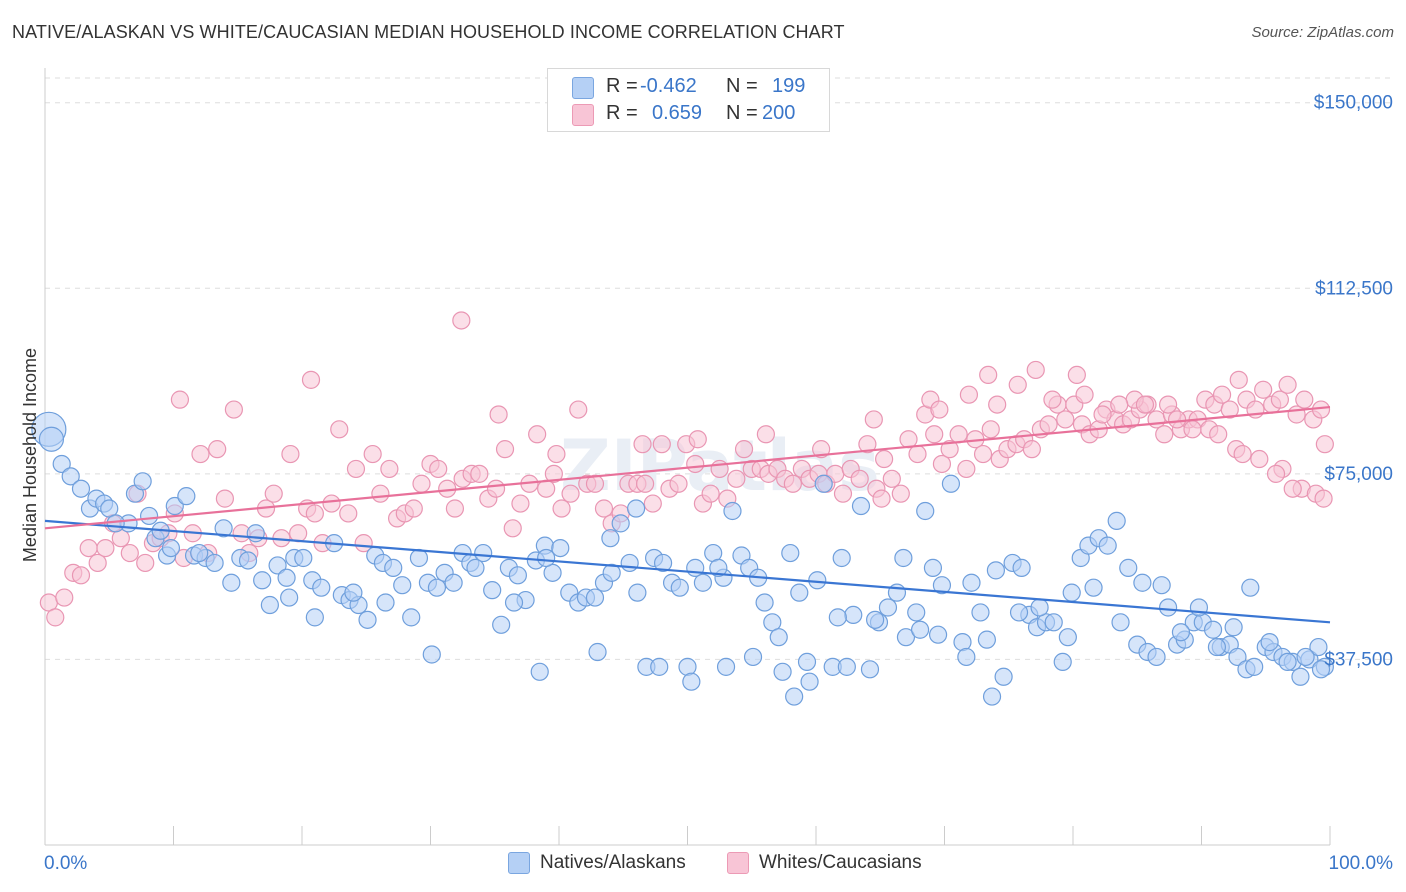 Image resolution: width=1406 pixels, height=892 pixels. Describe the element at coordinates (688, 114) in the screenshot. I see `legend-row-whites: R = 0.659 N = 200` at that location.